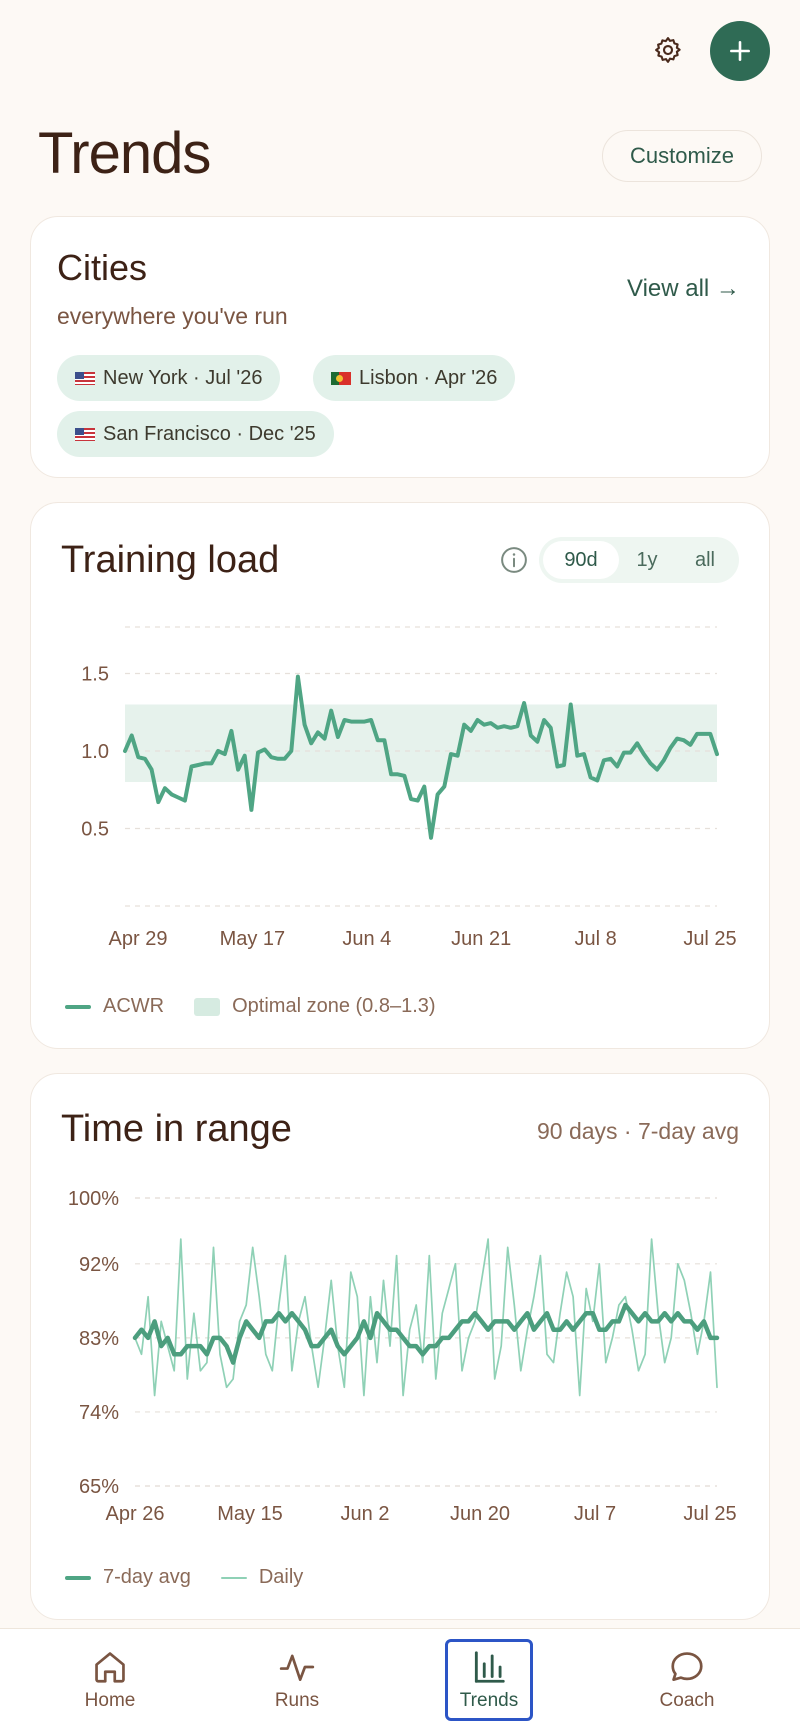 This screenshot has width=800, height=1734. Describe the element at coordinates (110, 1667) in the screenshot. I see `home-icon` at that location.